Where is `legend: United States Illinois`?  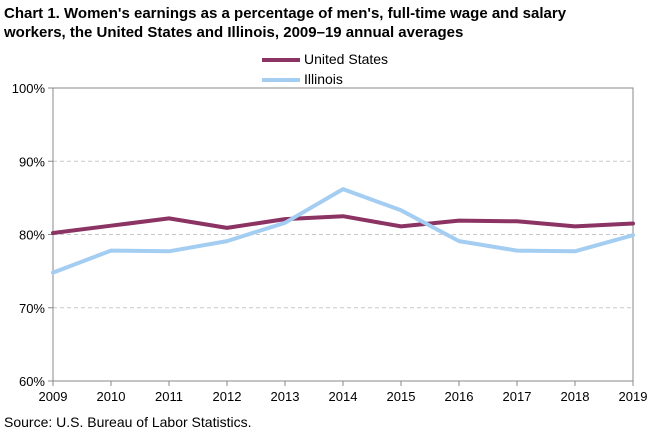
legend: United States Illinois is located at coordinates (325, 69).